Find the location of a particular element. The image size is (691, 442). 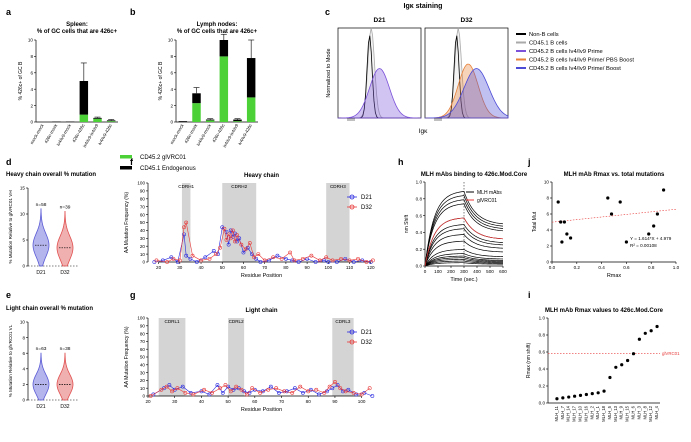

panel-letter-a: a is located at coordinates (9, 12).